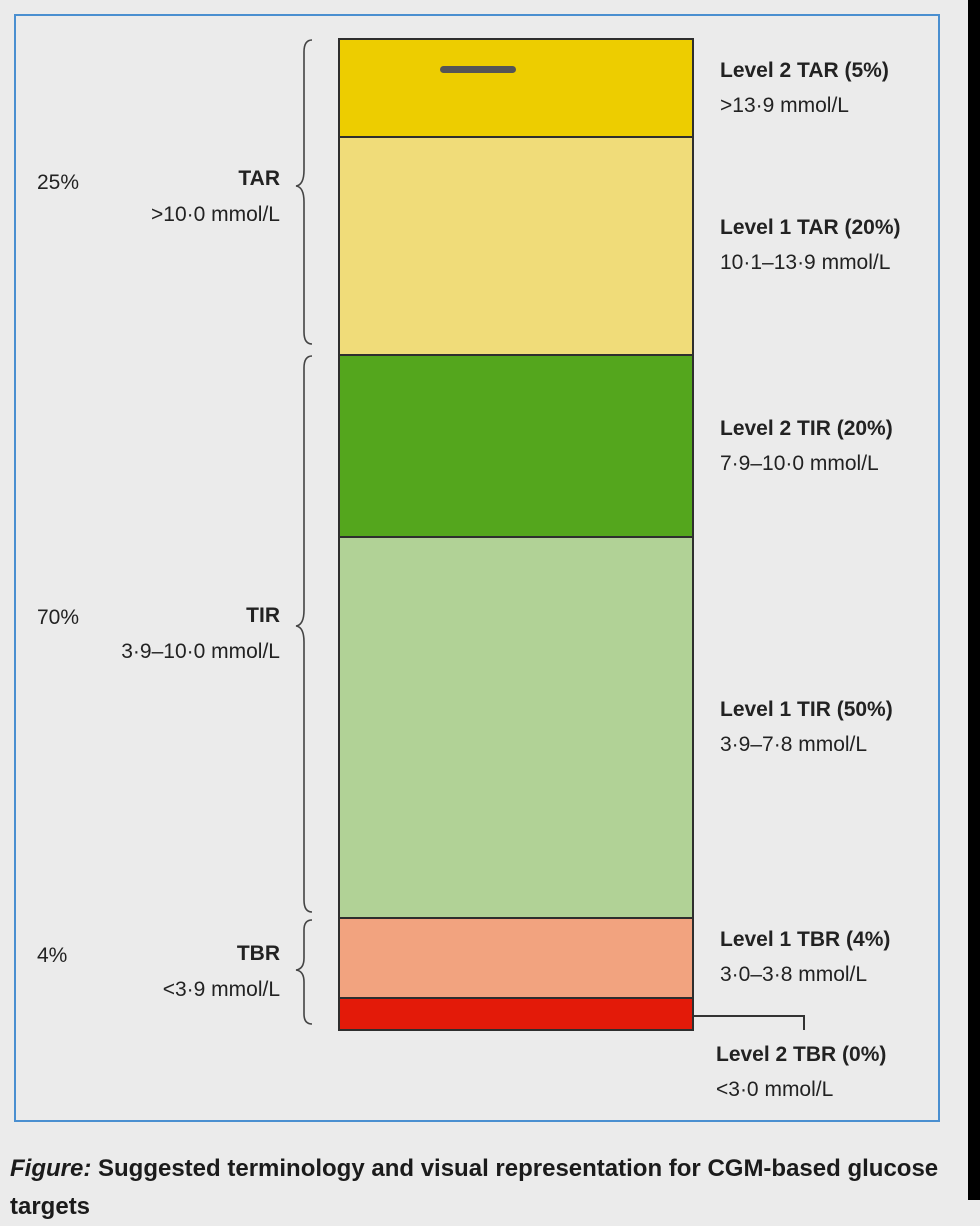  What do you see at coordinates (805, 262) in the screenshot?
I see `segment-range-level1-tar: 10·1–13·9 mmol/L` at bounding box center [805, 262].